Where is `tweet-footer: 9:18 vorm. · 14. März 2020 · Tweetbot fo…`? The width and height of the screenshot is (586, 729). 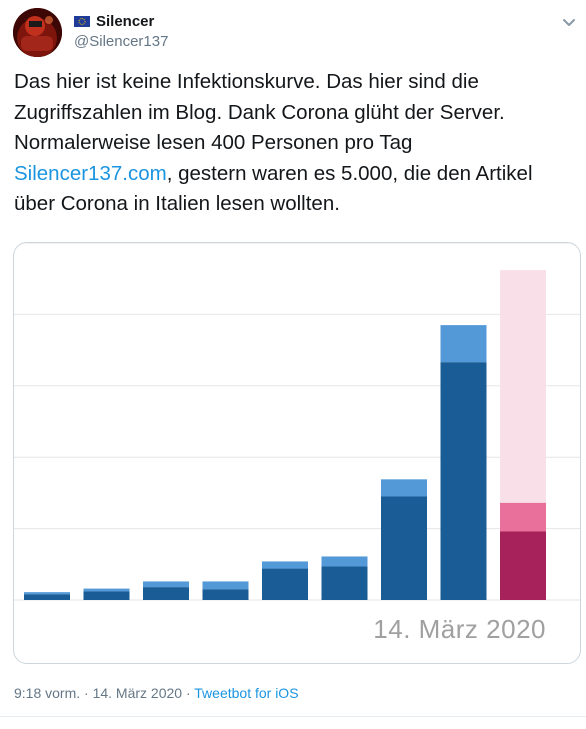 tweet-footer: 9:18 vorm. · 14. März 2020 · Tweetbot fo… is located at coordinates (156, 693).